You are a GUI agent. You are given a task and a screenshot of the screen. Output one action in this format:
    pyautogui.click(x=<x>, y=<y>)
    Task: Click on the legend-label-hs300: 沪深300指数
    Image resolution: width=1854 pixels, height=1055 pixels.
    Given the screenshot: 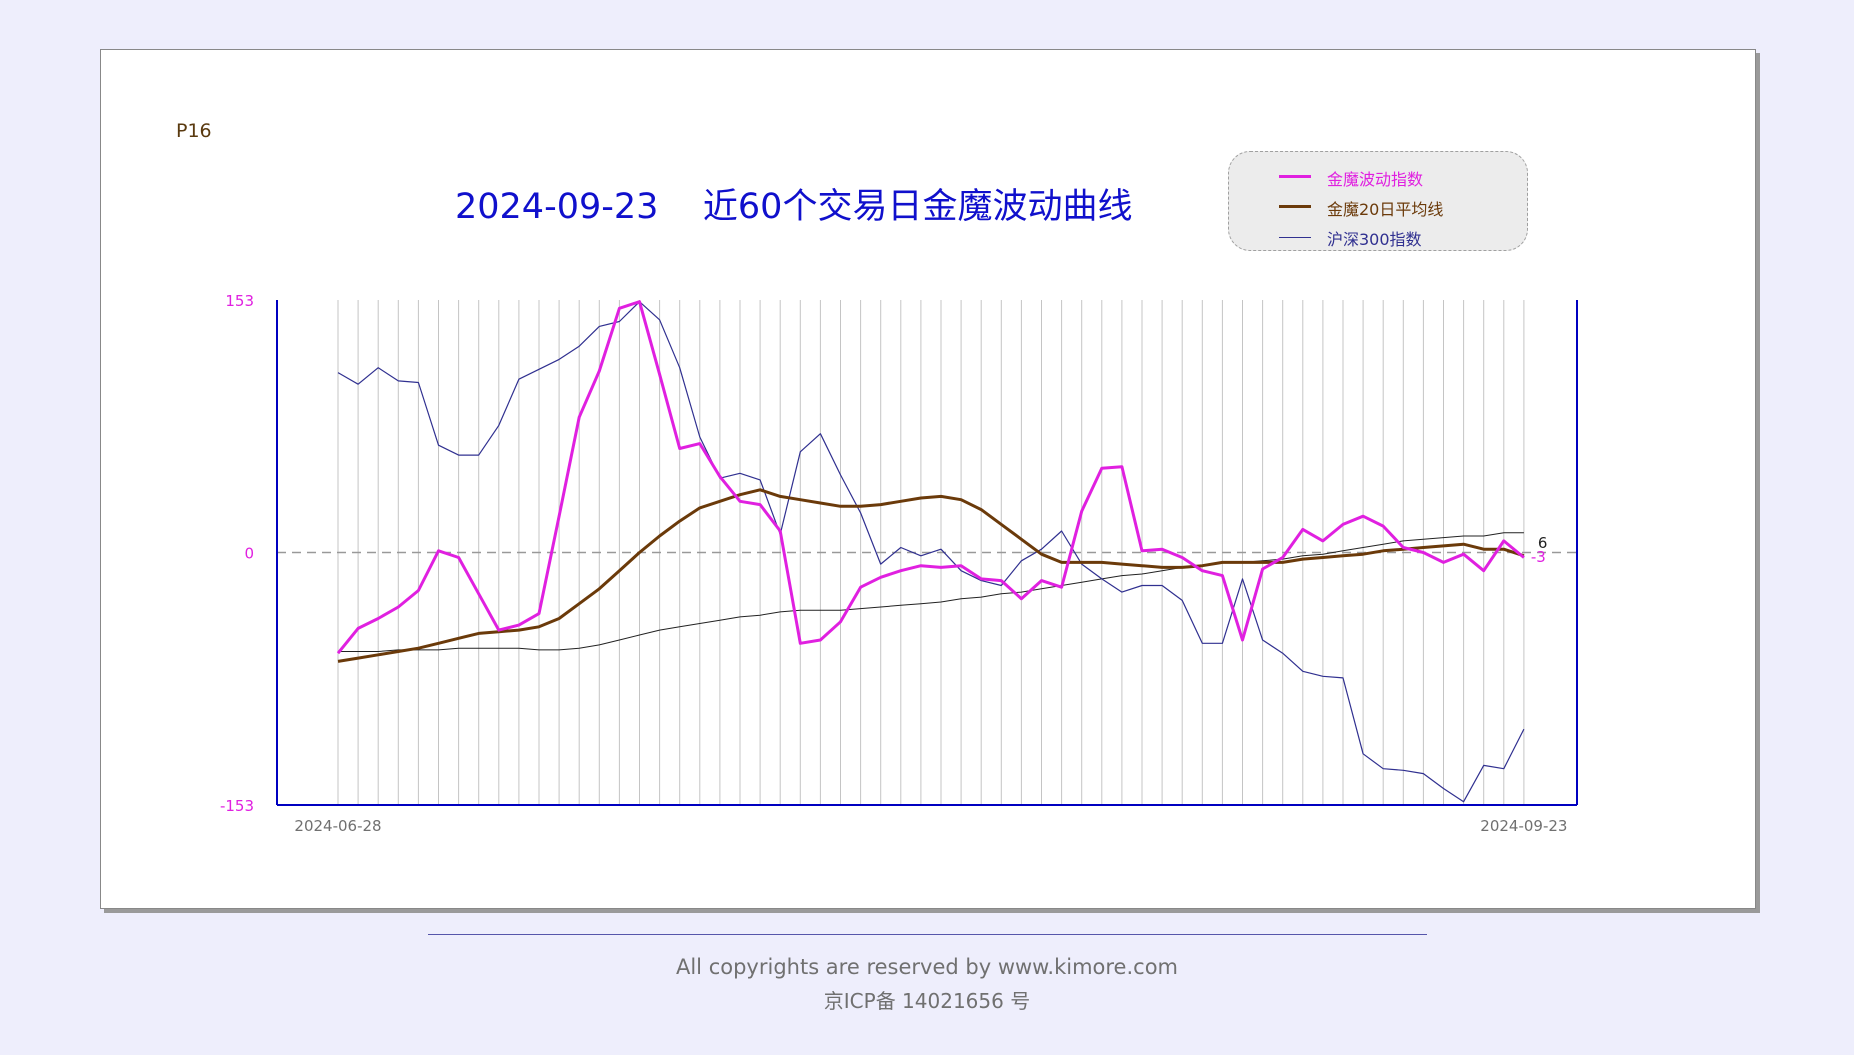 What is the action you would take?
    pyautogui.click(x=1374, y=239)
    